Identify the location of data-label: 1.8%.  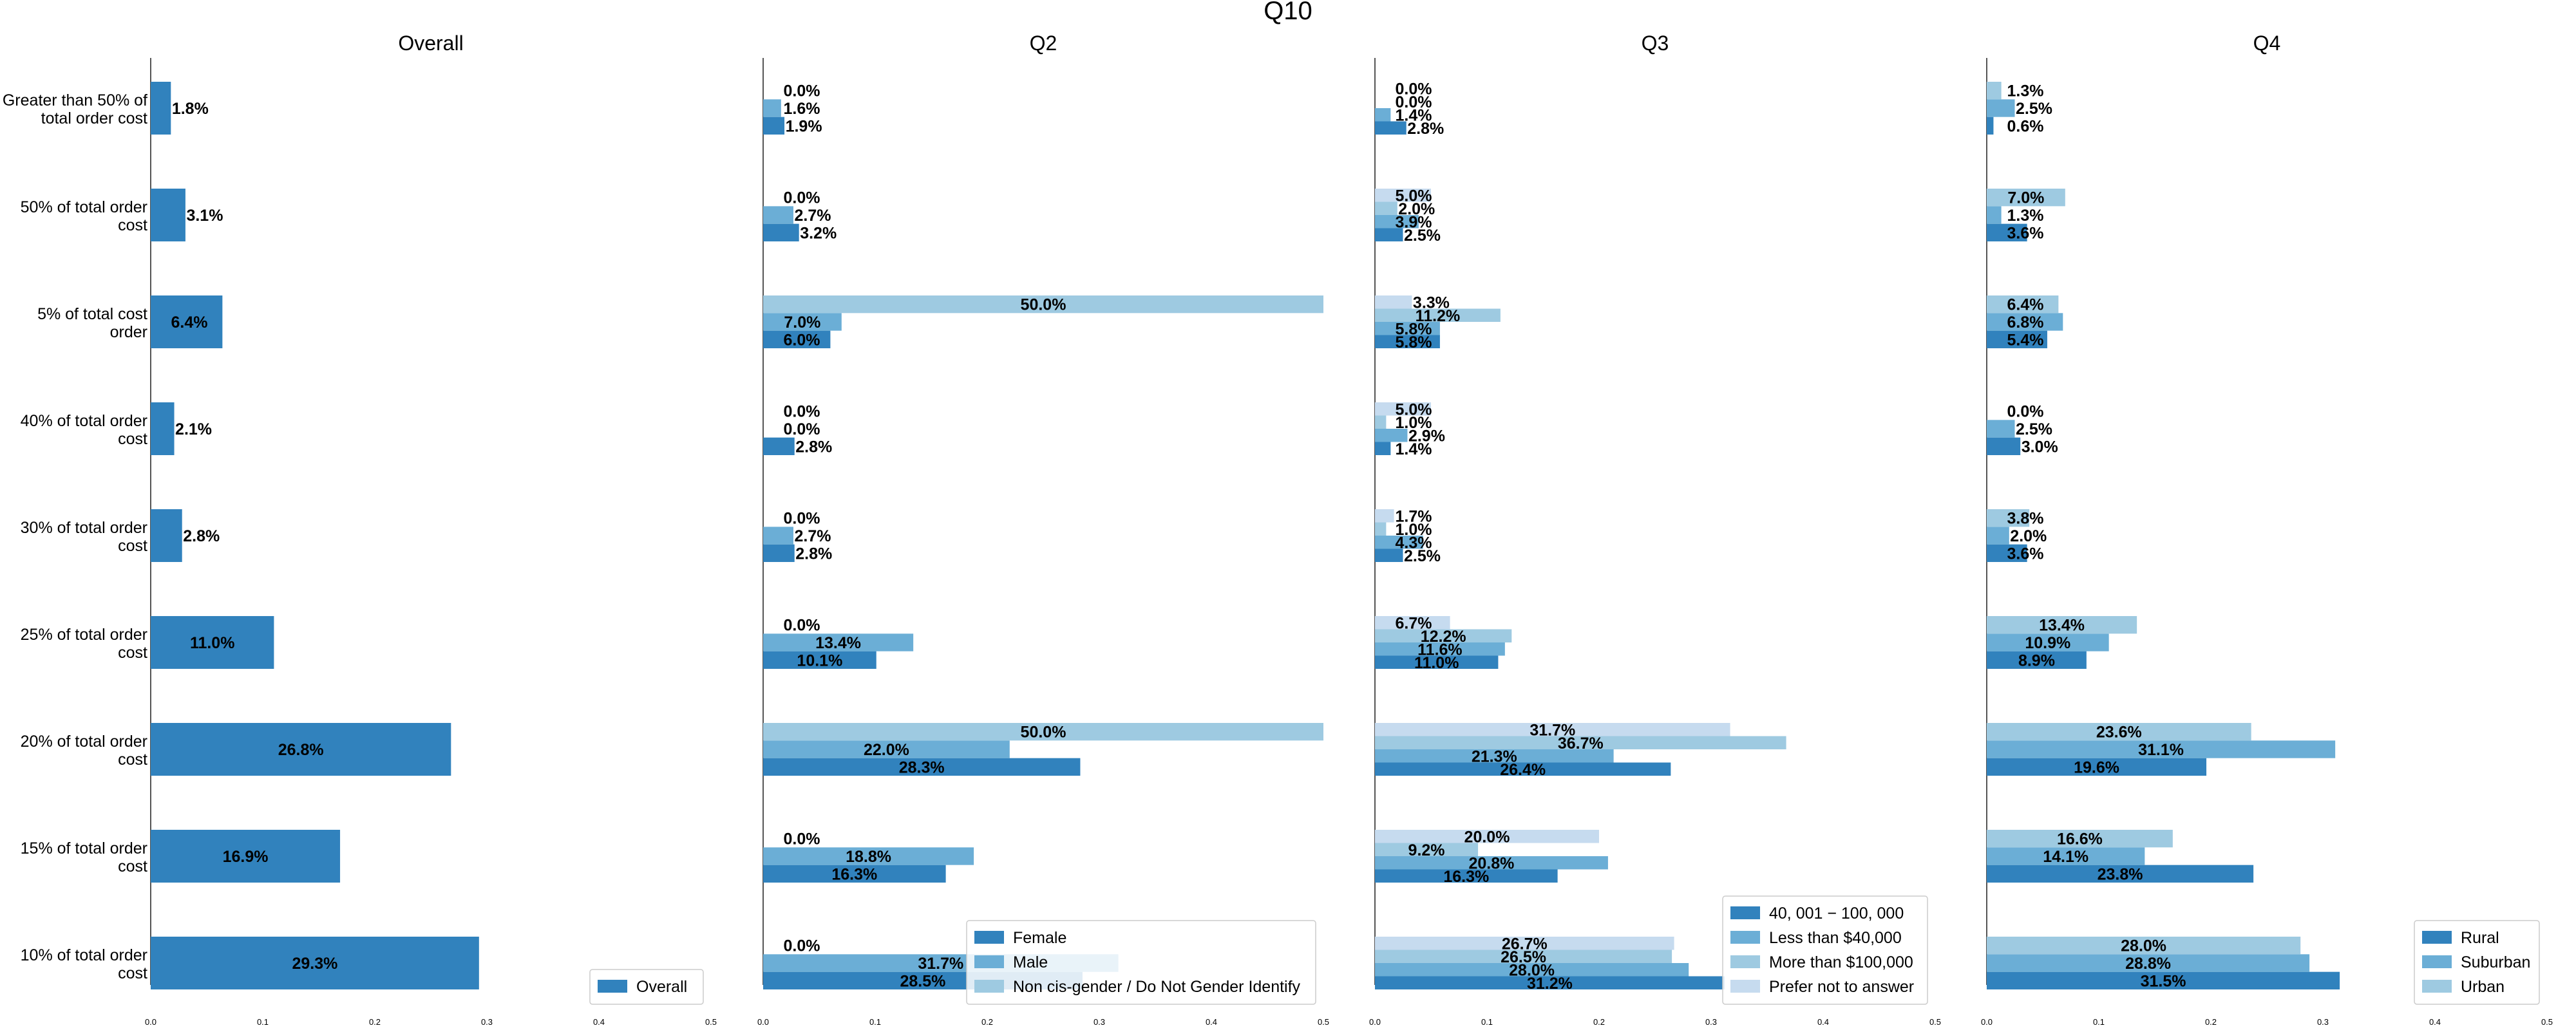
(191, 109).